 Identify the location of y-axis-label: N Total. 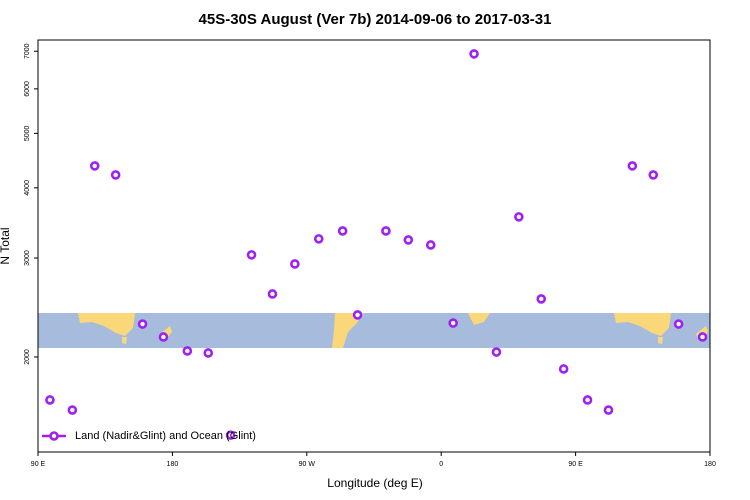
(6, 245).